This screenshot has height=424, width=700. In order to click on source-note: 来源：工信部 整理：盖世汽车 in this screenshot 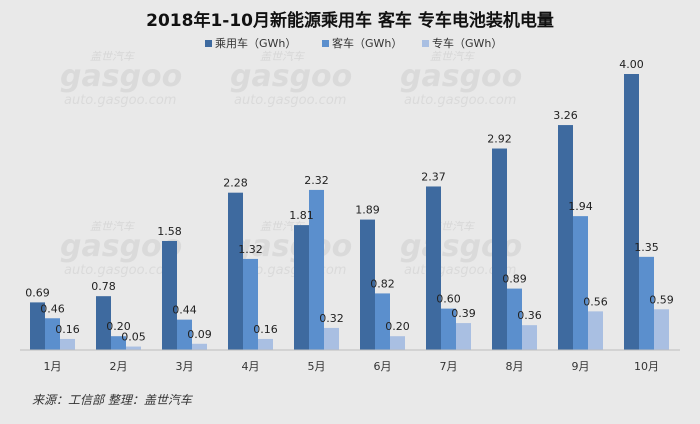, I will do `click(112, 400)`.